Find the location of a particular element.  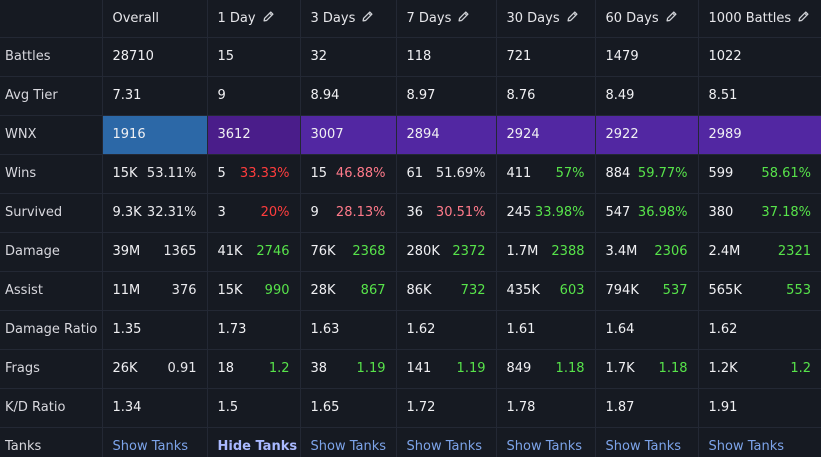

wnx-cell-1000-battles: 2989 is located at coordinates (759, 134).